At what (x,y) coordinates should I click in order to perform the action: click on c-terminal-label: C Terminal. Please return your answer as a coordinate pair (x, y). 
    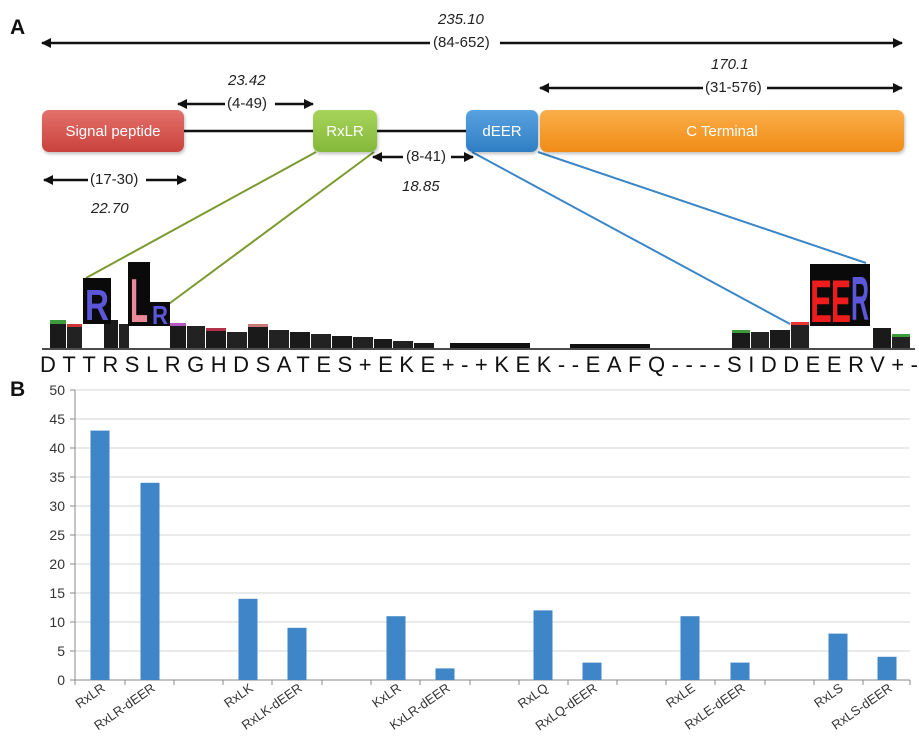
    Looking at the image, I should click on (722, 131).